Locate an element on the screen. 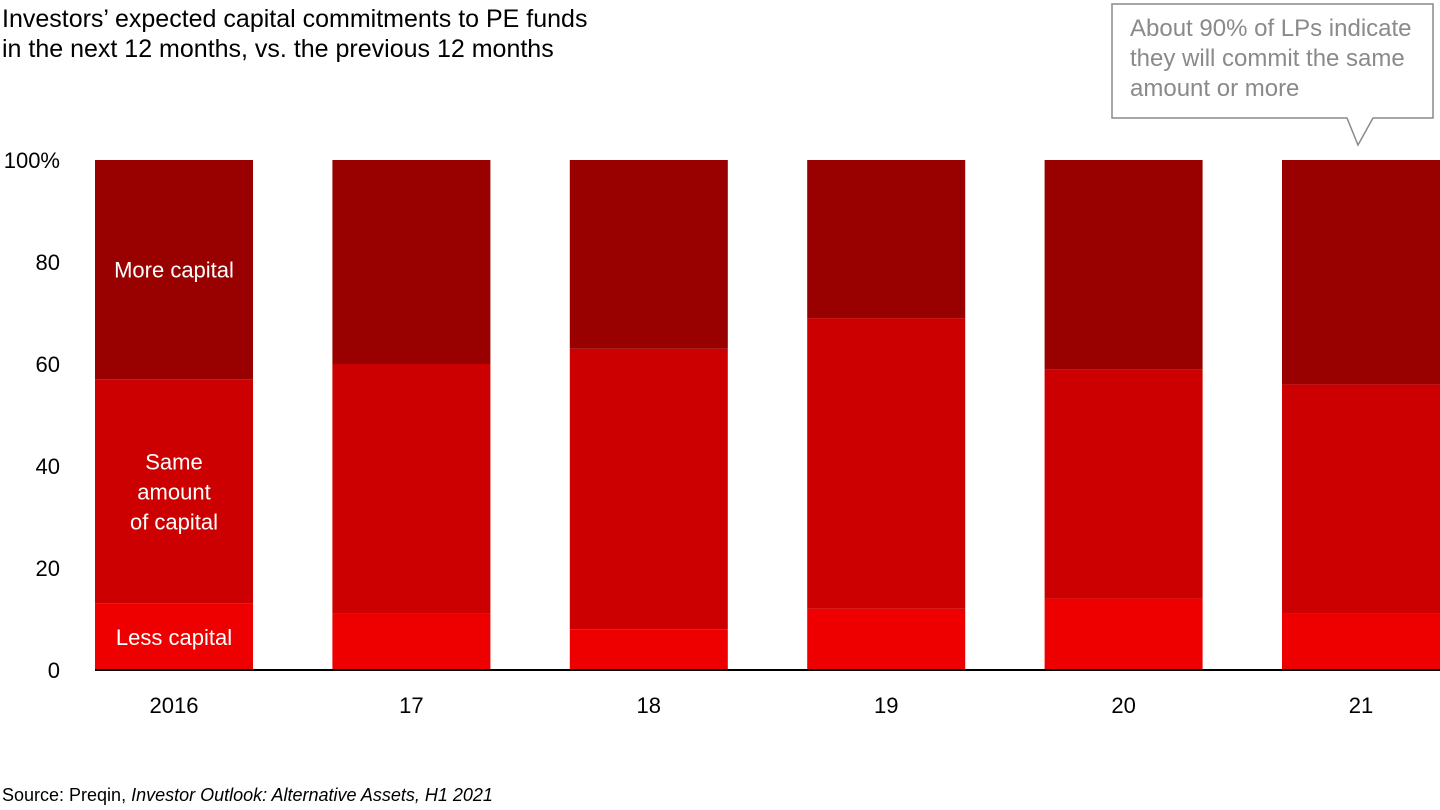 This screenshot has height=810, width=1440. y-tick-label: 40 is located at coordinates (48, 466).